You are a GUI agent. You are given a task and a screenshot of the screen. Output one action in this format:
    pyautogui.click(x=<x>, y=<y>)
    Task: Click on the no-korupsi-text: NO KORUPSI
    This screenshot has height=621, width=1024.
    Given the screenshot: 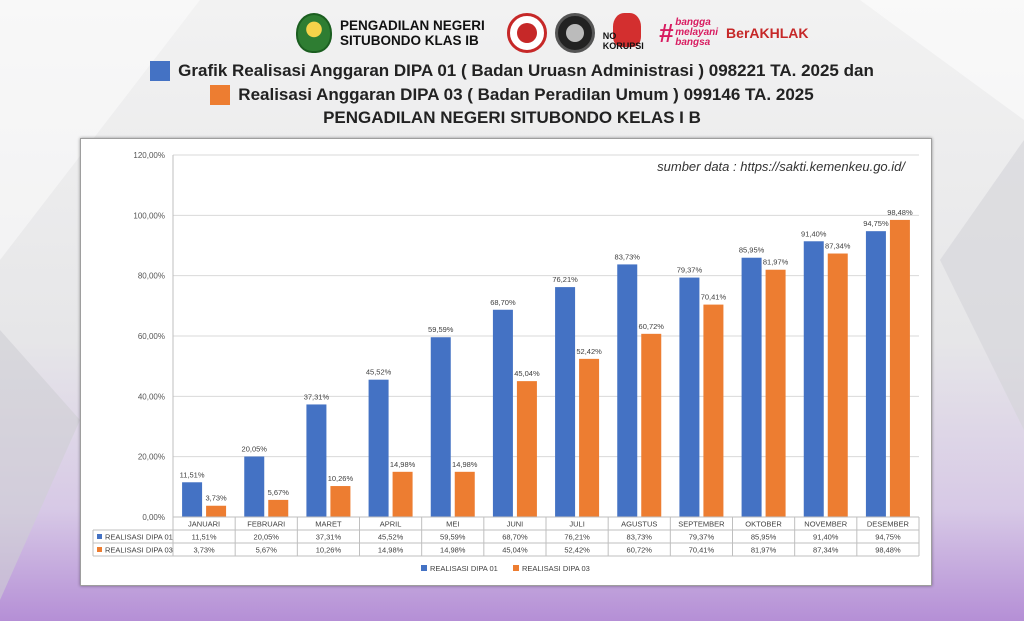 What is the action you would take?
    pyautogui.click(x=623, y=41)
    